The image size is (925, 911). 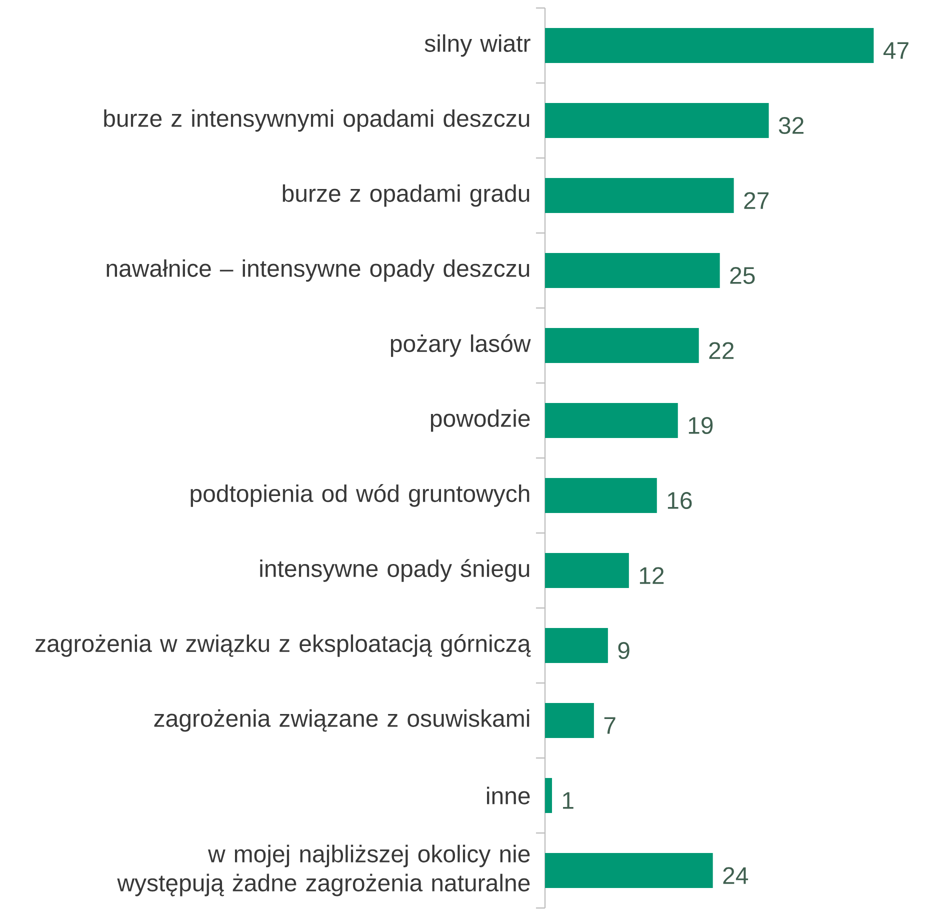 I want to click on y-tick-label: burze z opadami gradu, so click(x=406, y=195).